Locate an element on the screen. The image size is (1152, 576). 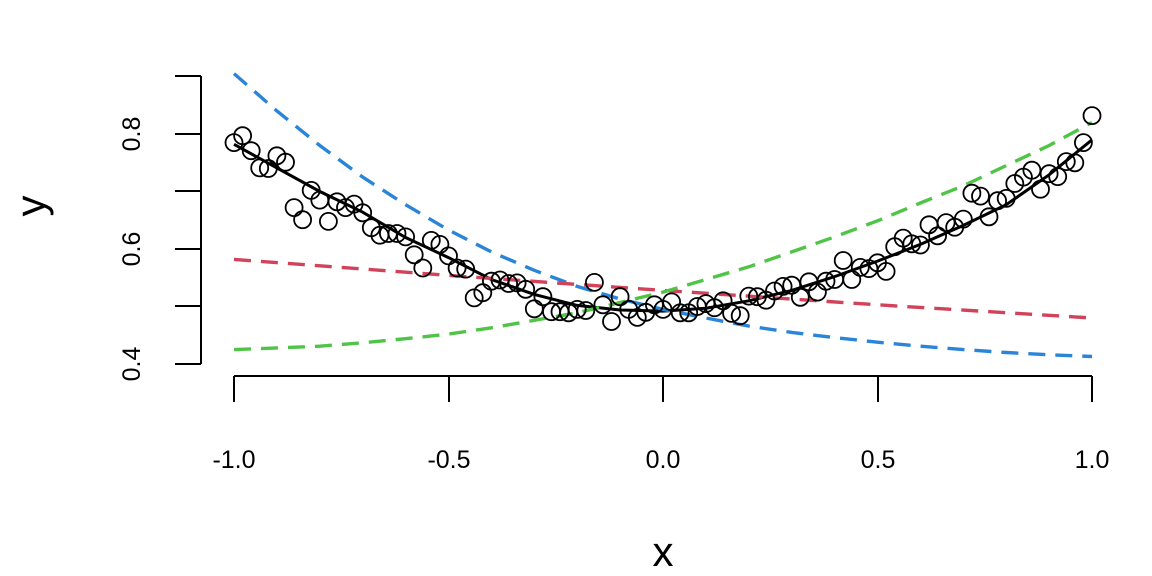
dashed-curve-line is located at coordinates (663, 288).